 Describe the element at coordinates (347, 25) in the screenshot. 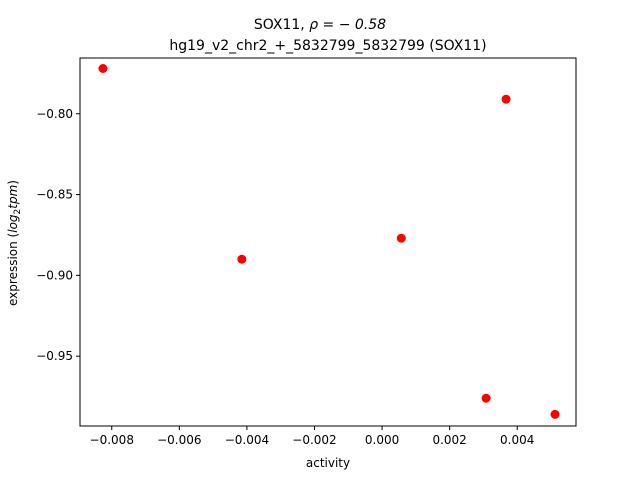

I see `title-rho: ρ = − 0.58` at that location.